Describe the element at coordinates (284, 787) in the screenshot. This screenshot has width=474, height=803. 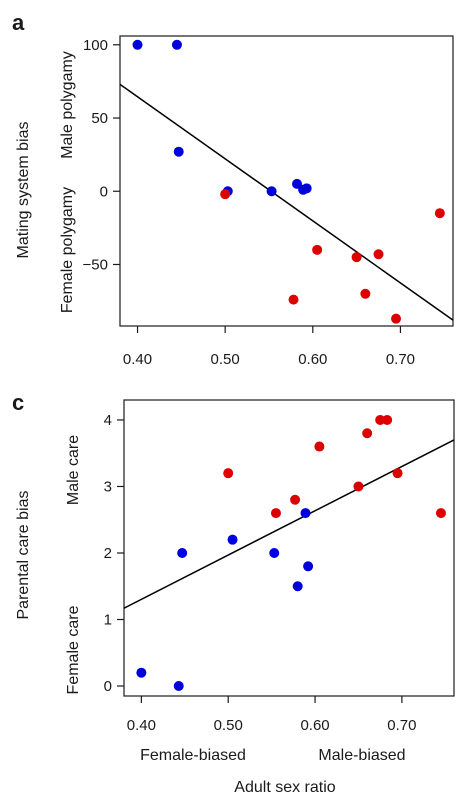
I see `x-axis-title: Adult sex ratio` at that location.